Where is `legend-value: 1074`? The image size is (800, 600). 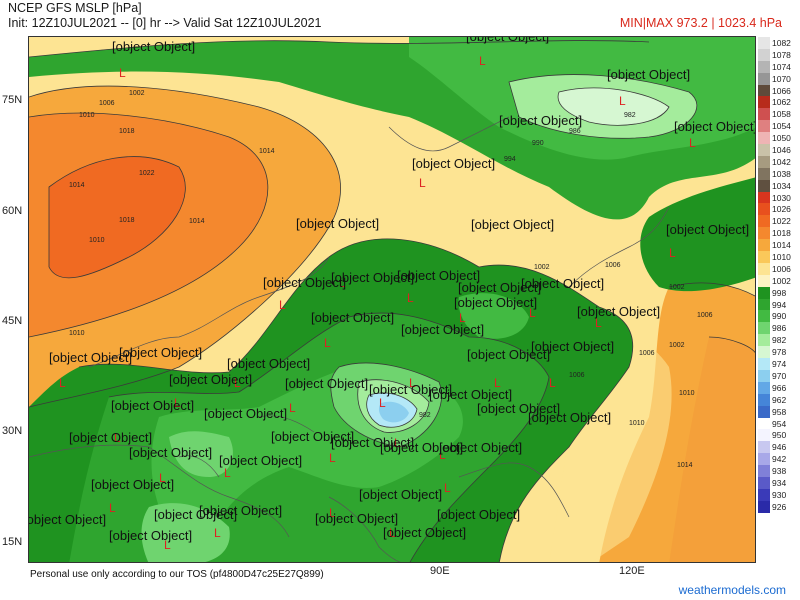 legend-value: 1074 is located at coordinates (781, 66).